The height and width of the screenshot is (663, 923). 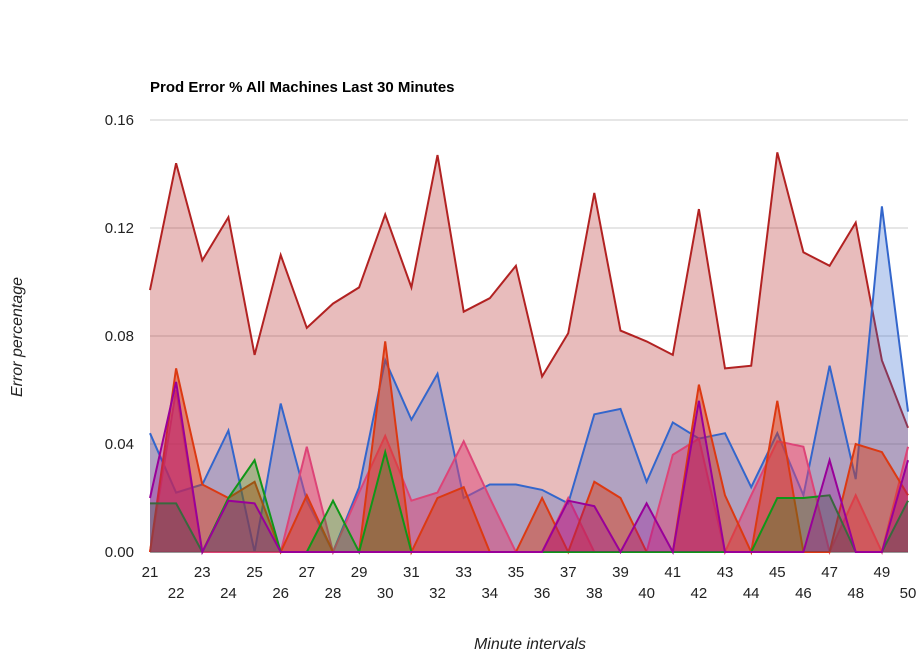 What do you see at coordinates (280, 593) in the screenshot?
I see `x-tick-label: 26` at bounding box center [280, 593].